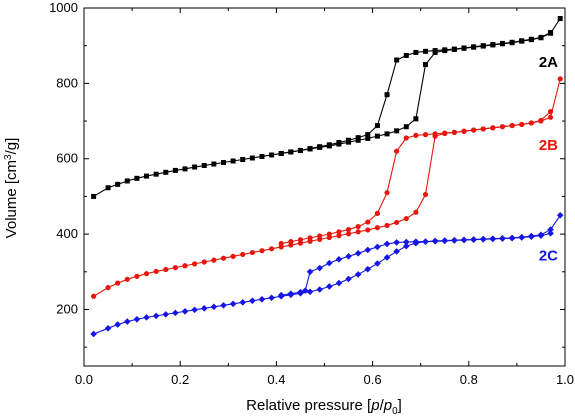 The height and width of the screenshot is (418, 575). What do you see at coordinates (180, 379) in the screenshot?
I see `x-tick-label: 0.2` at bounding box center [180, 379].